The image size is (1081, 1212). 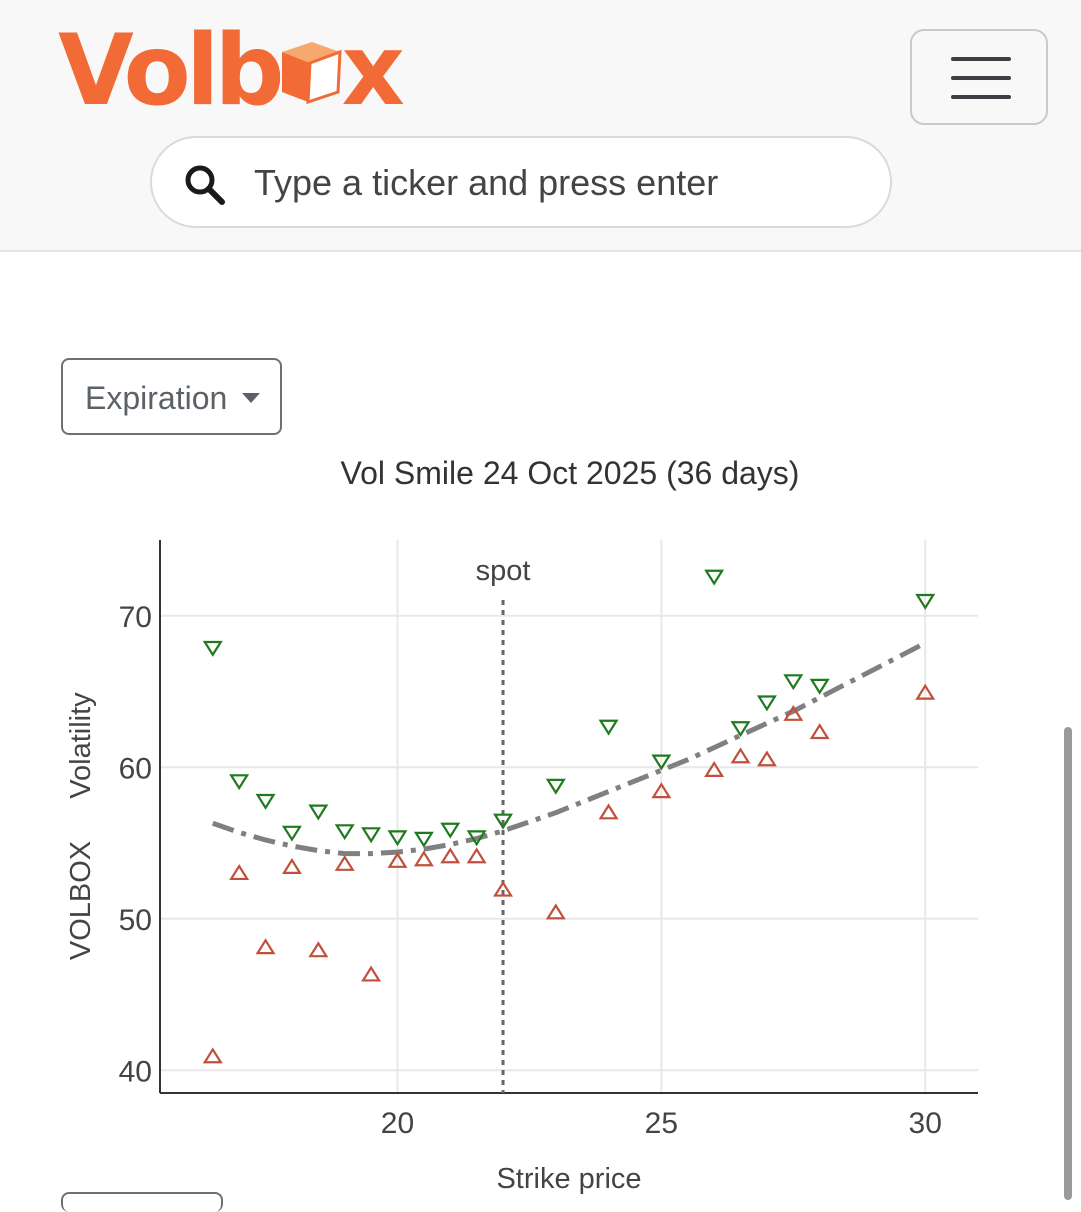 I want to click on y-axis-label: VOLBOX Volatility, so click(x=81, y=826).